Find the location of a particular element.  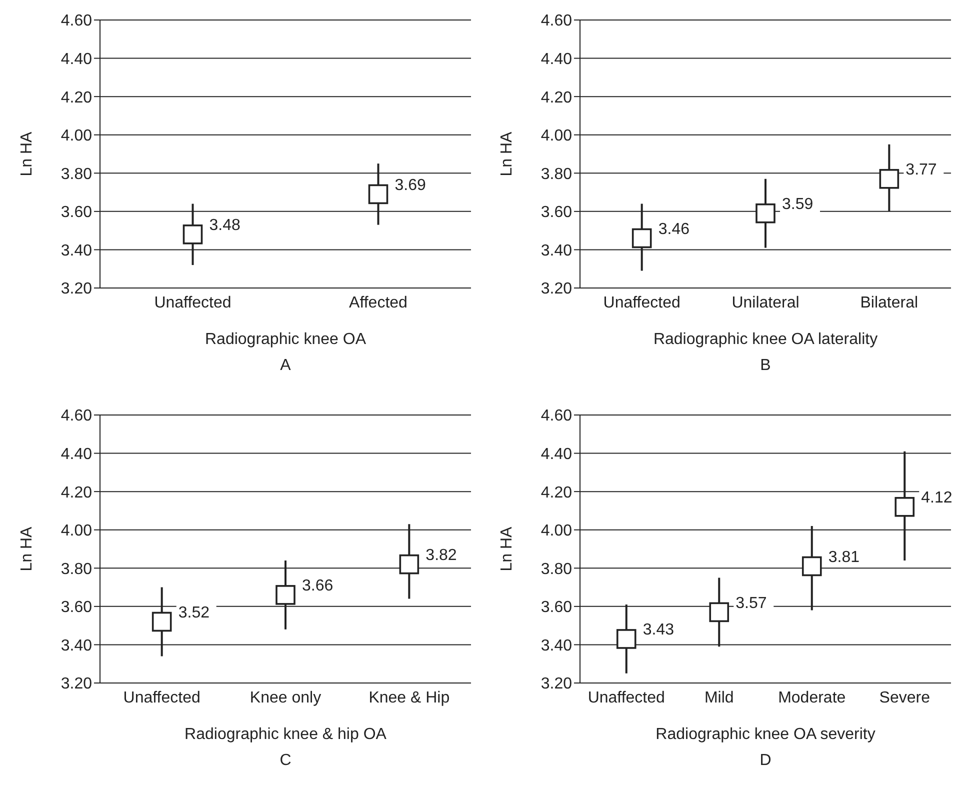

data-label: 3.59 is located at coordinates (798, 204).